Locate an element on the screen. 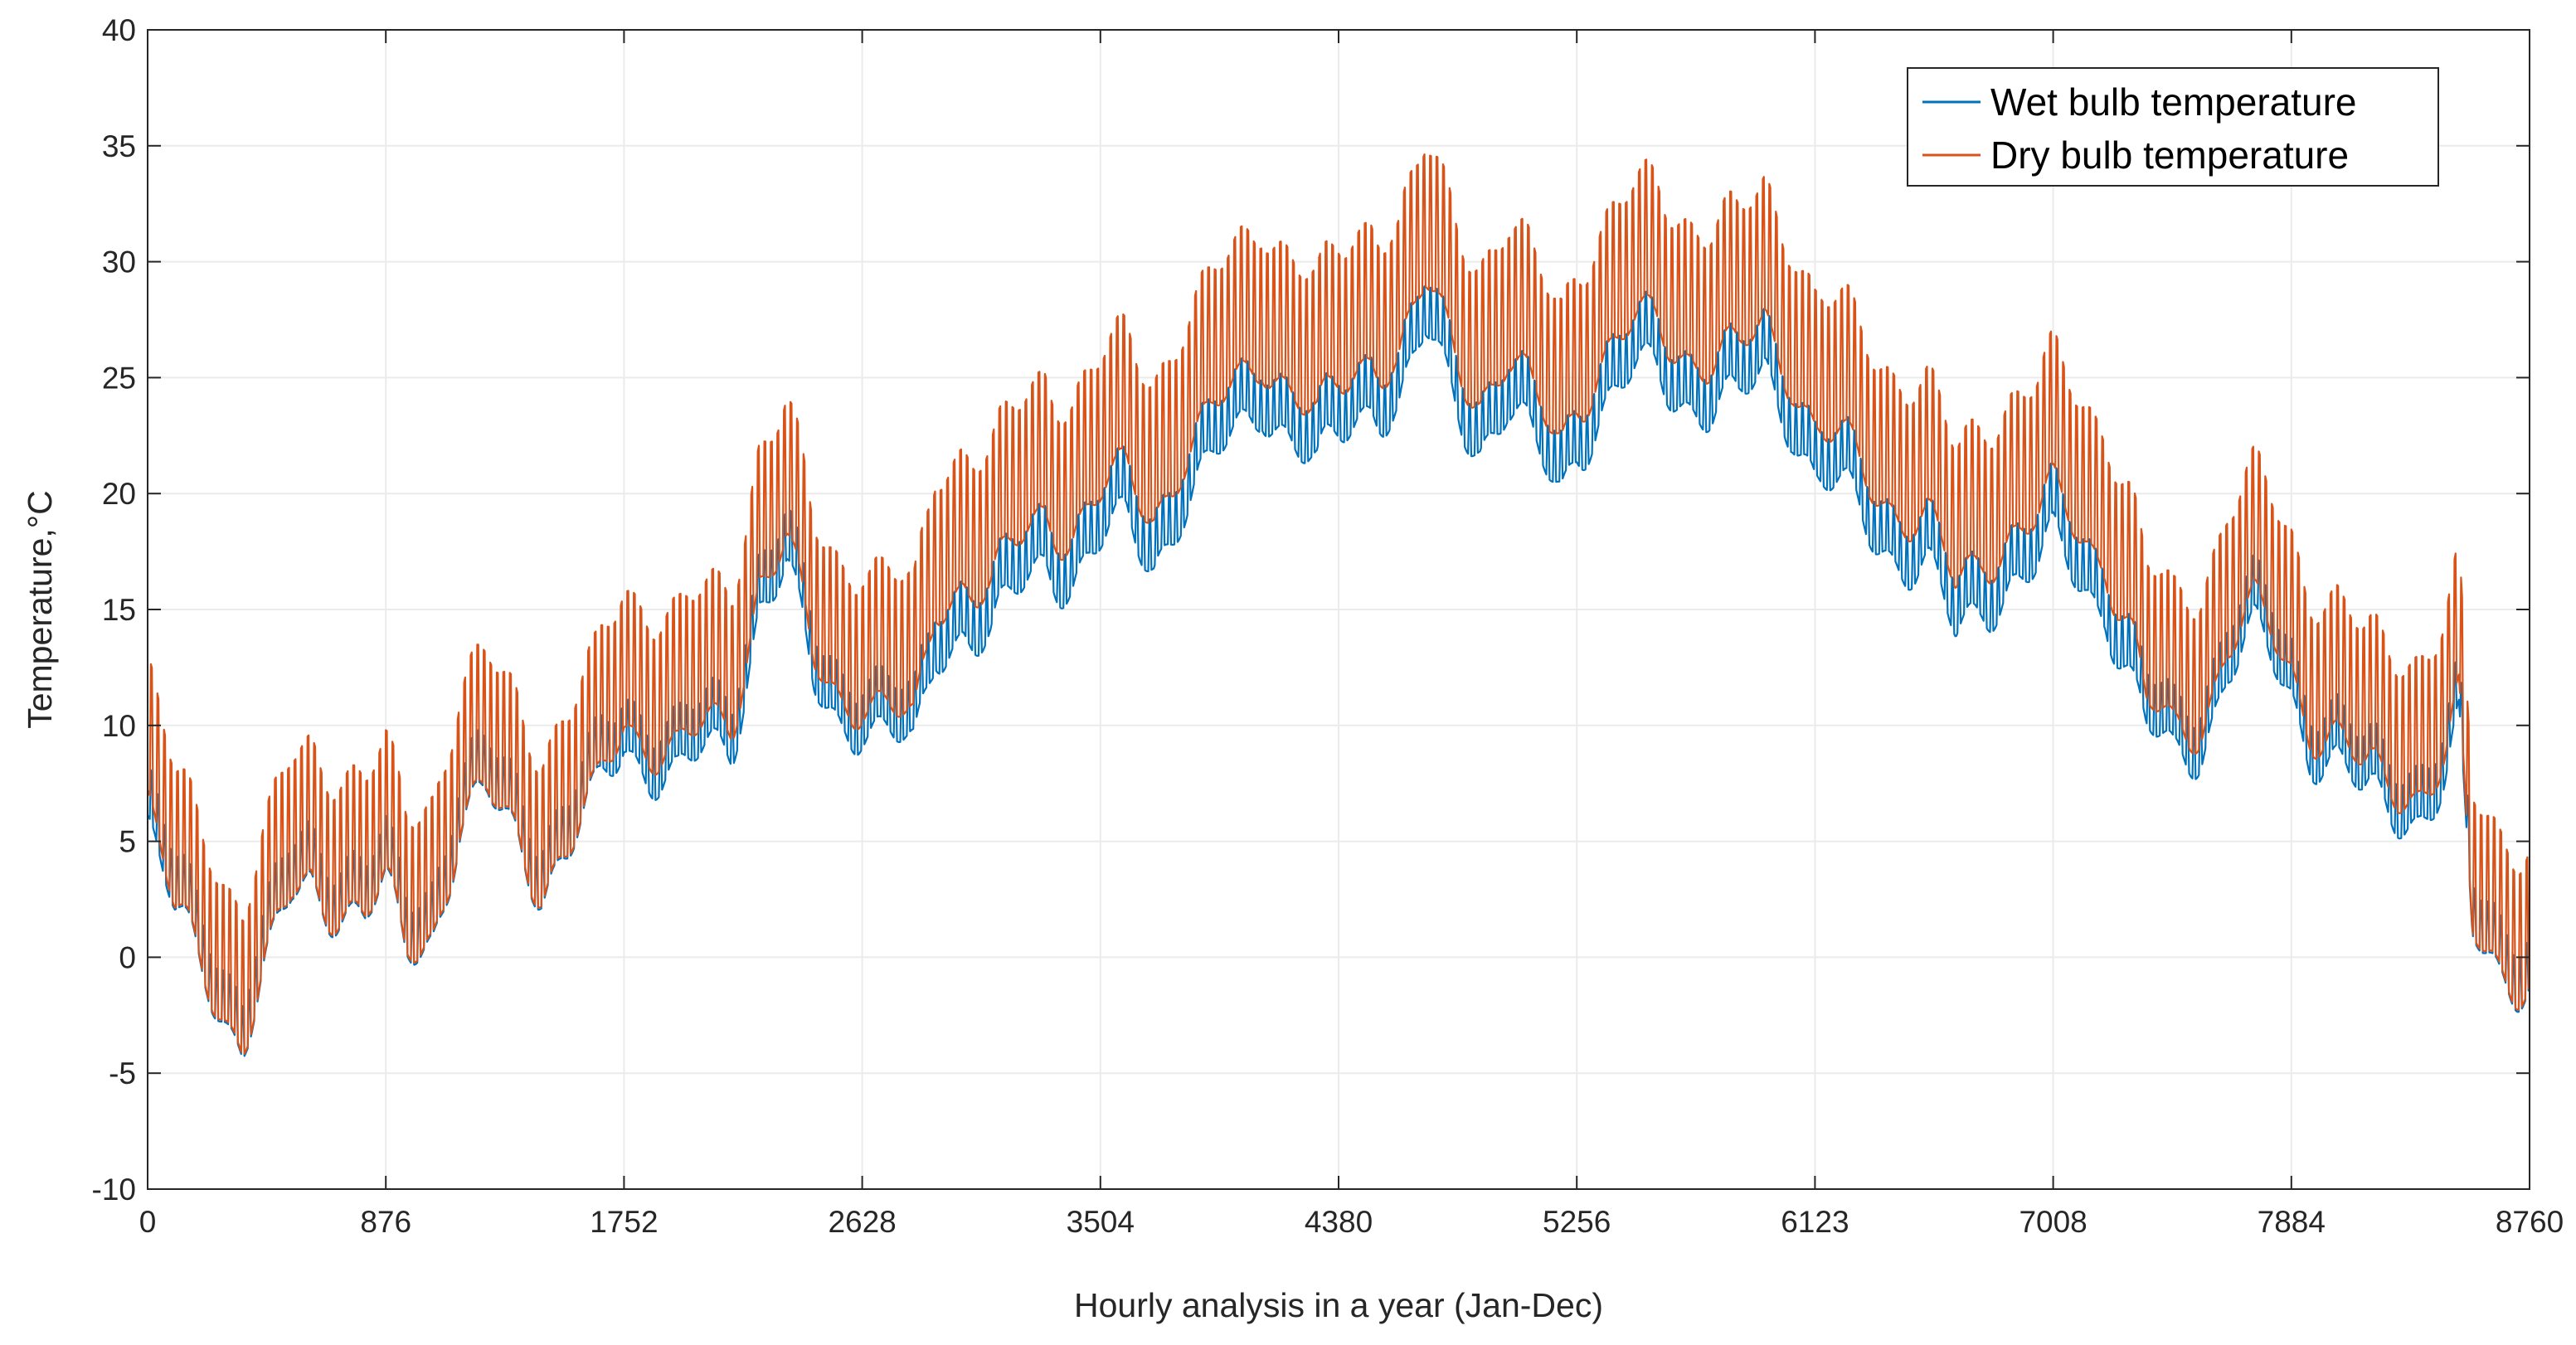 Image resolution: width=2576 pixels, height=1345 pixels. x-tick-label-3: 2628 is located at coordinates (862, 1222).